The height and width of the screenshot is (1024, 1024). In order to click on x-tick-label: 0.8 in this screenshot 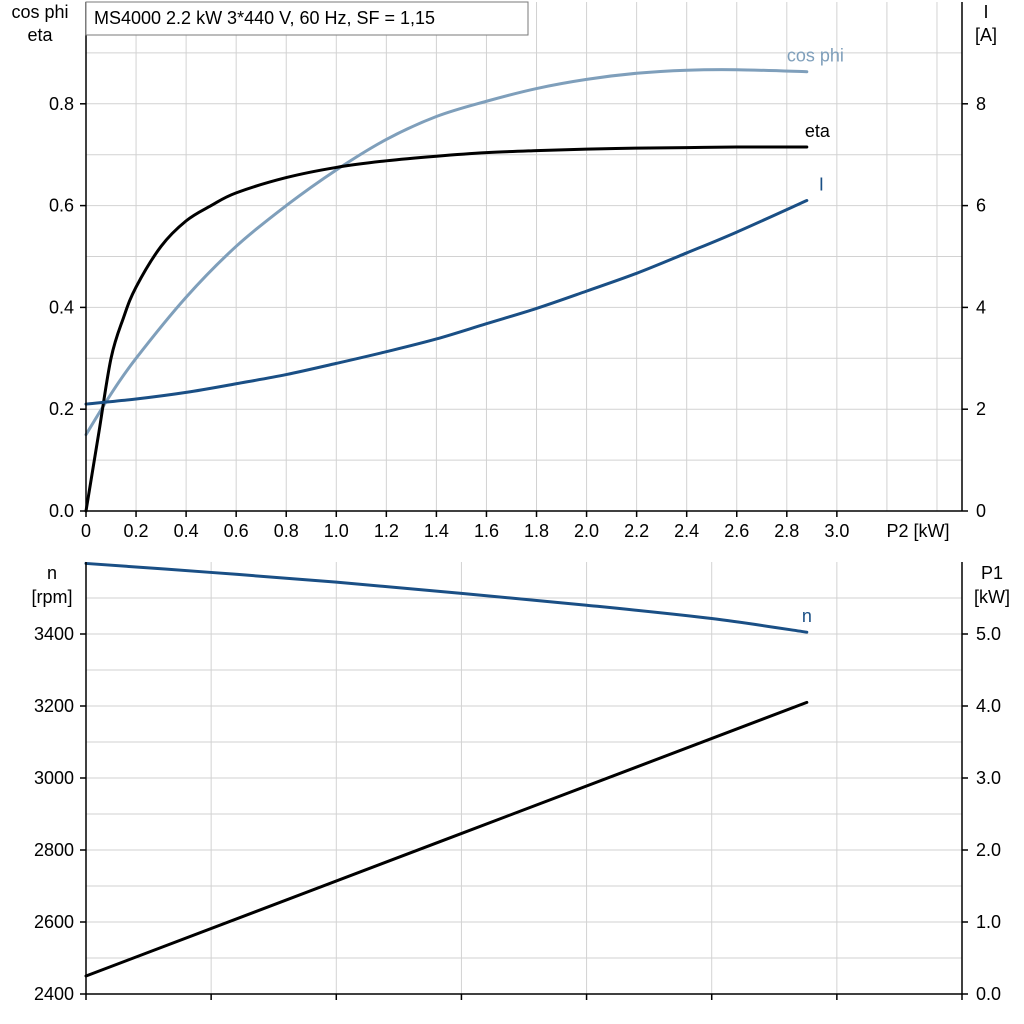, I will do `click(286, 531)`.